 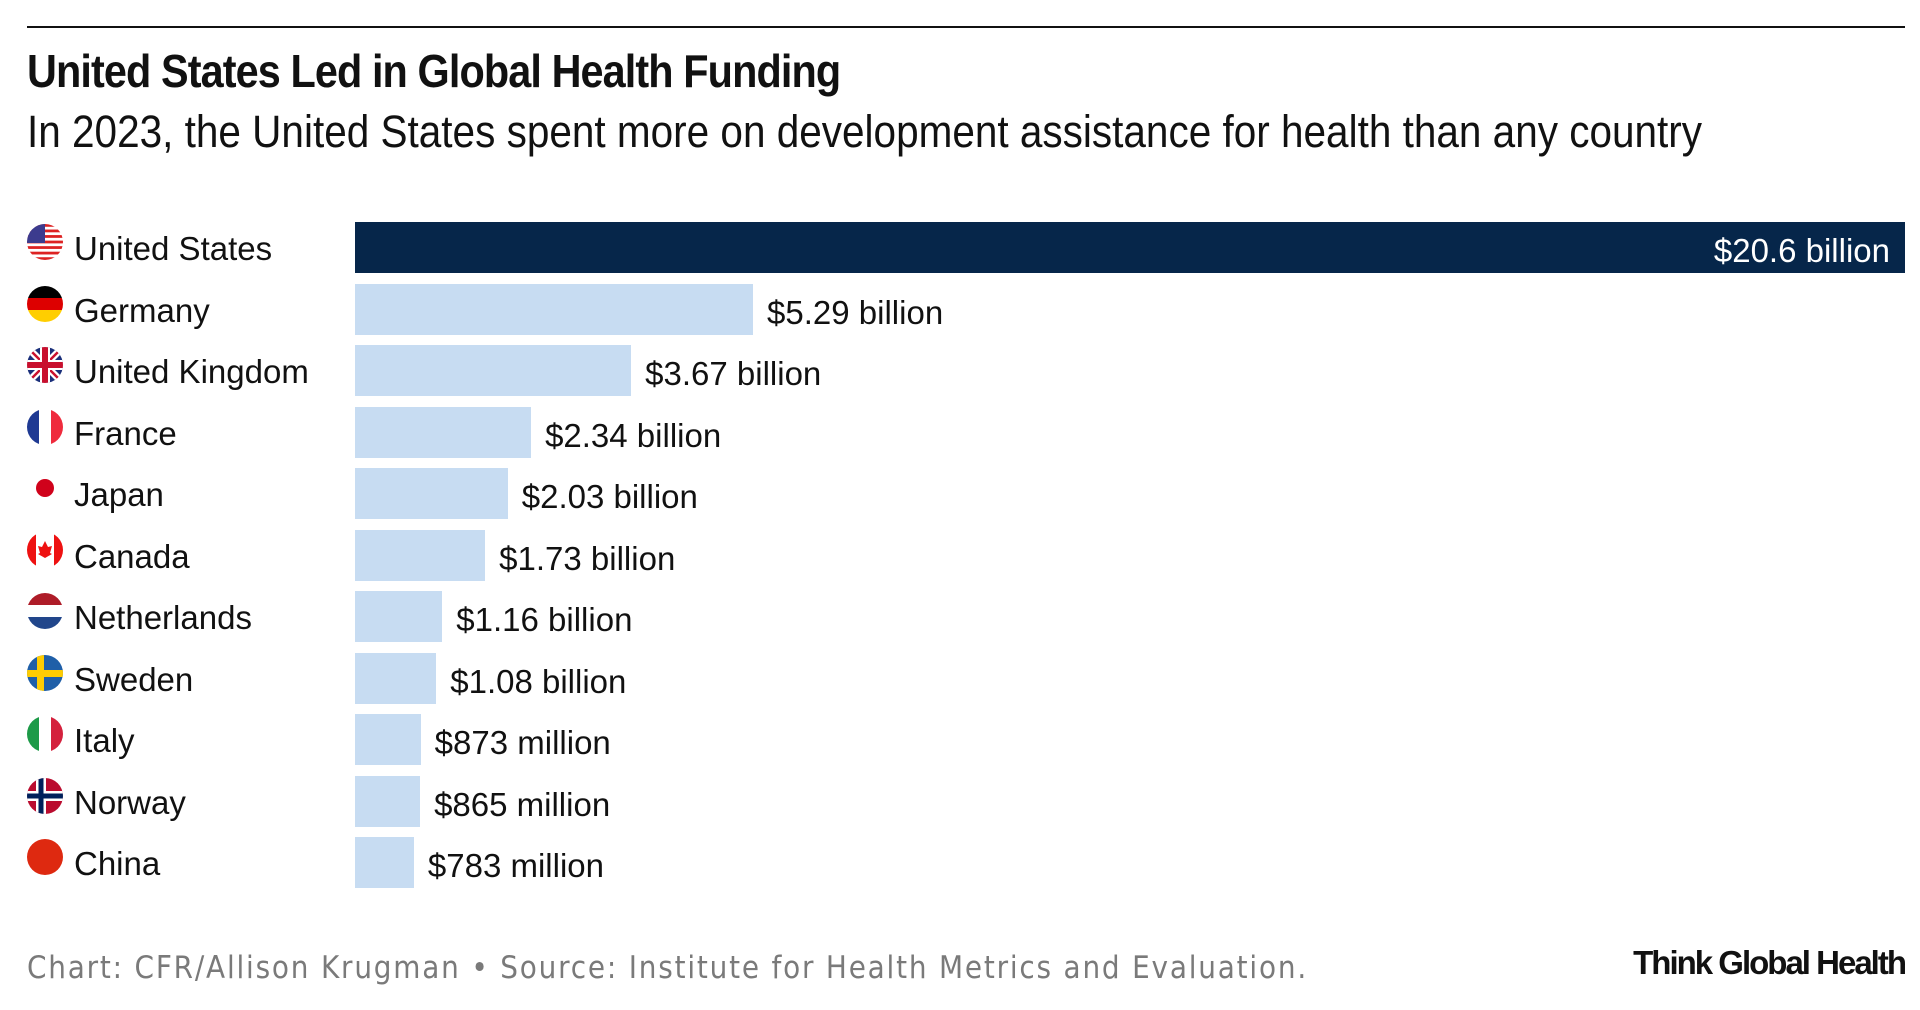 What do you see at coordinates (134, 679) in the screenshot?
I see `category-label: Sweden` at bounding box center [134, 679].